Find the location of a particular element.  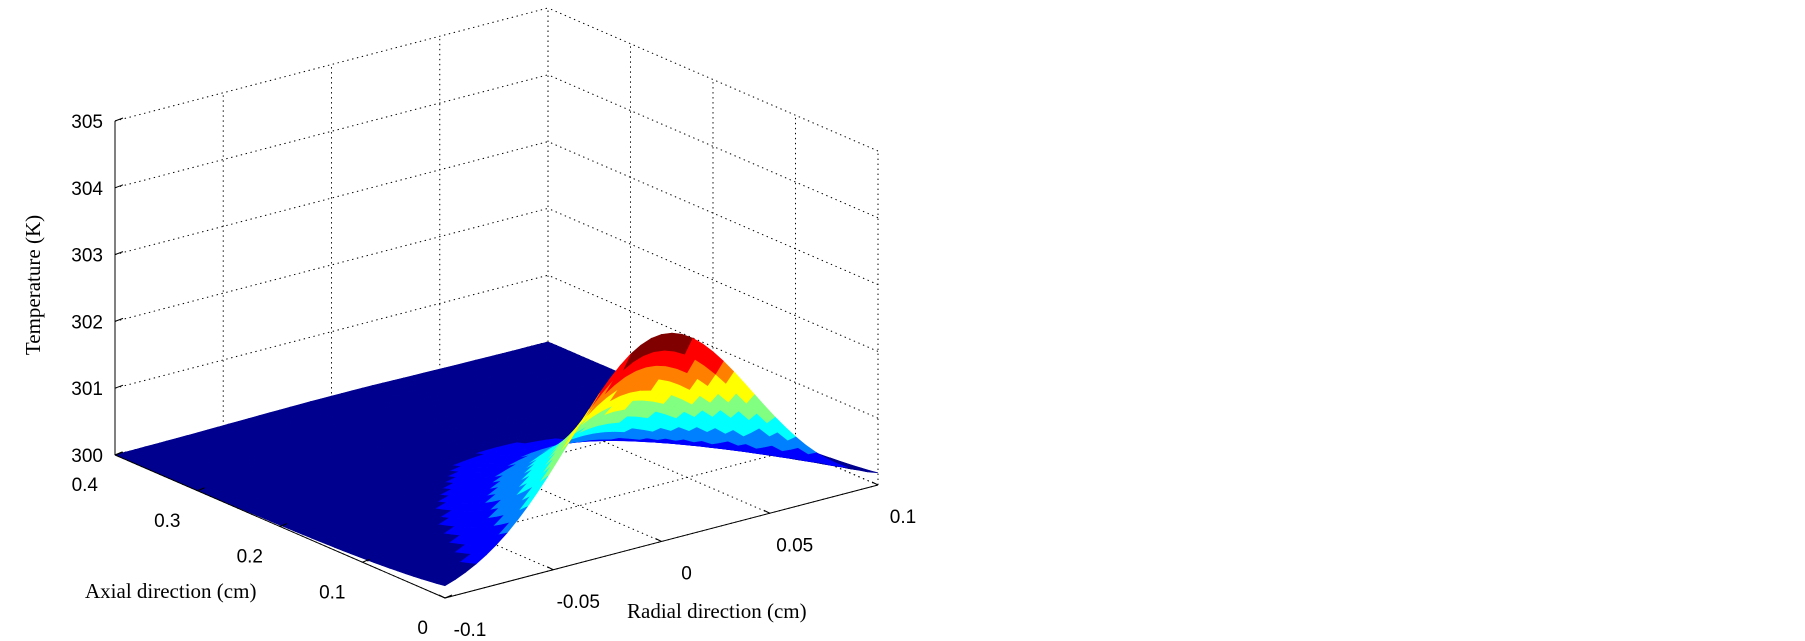

x-tick-label: -0.05 is located at coordinates (578, 602).